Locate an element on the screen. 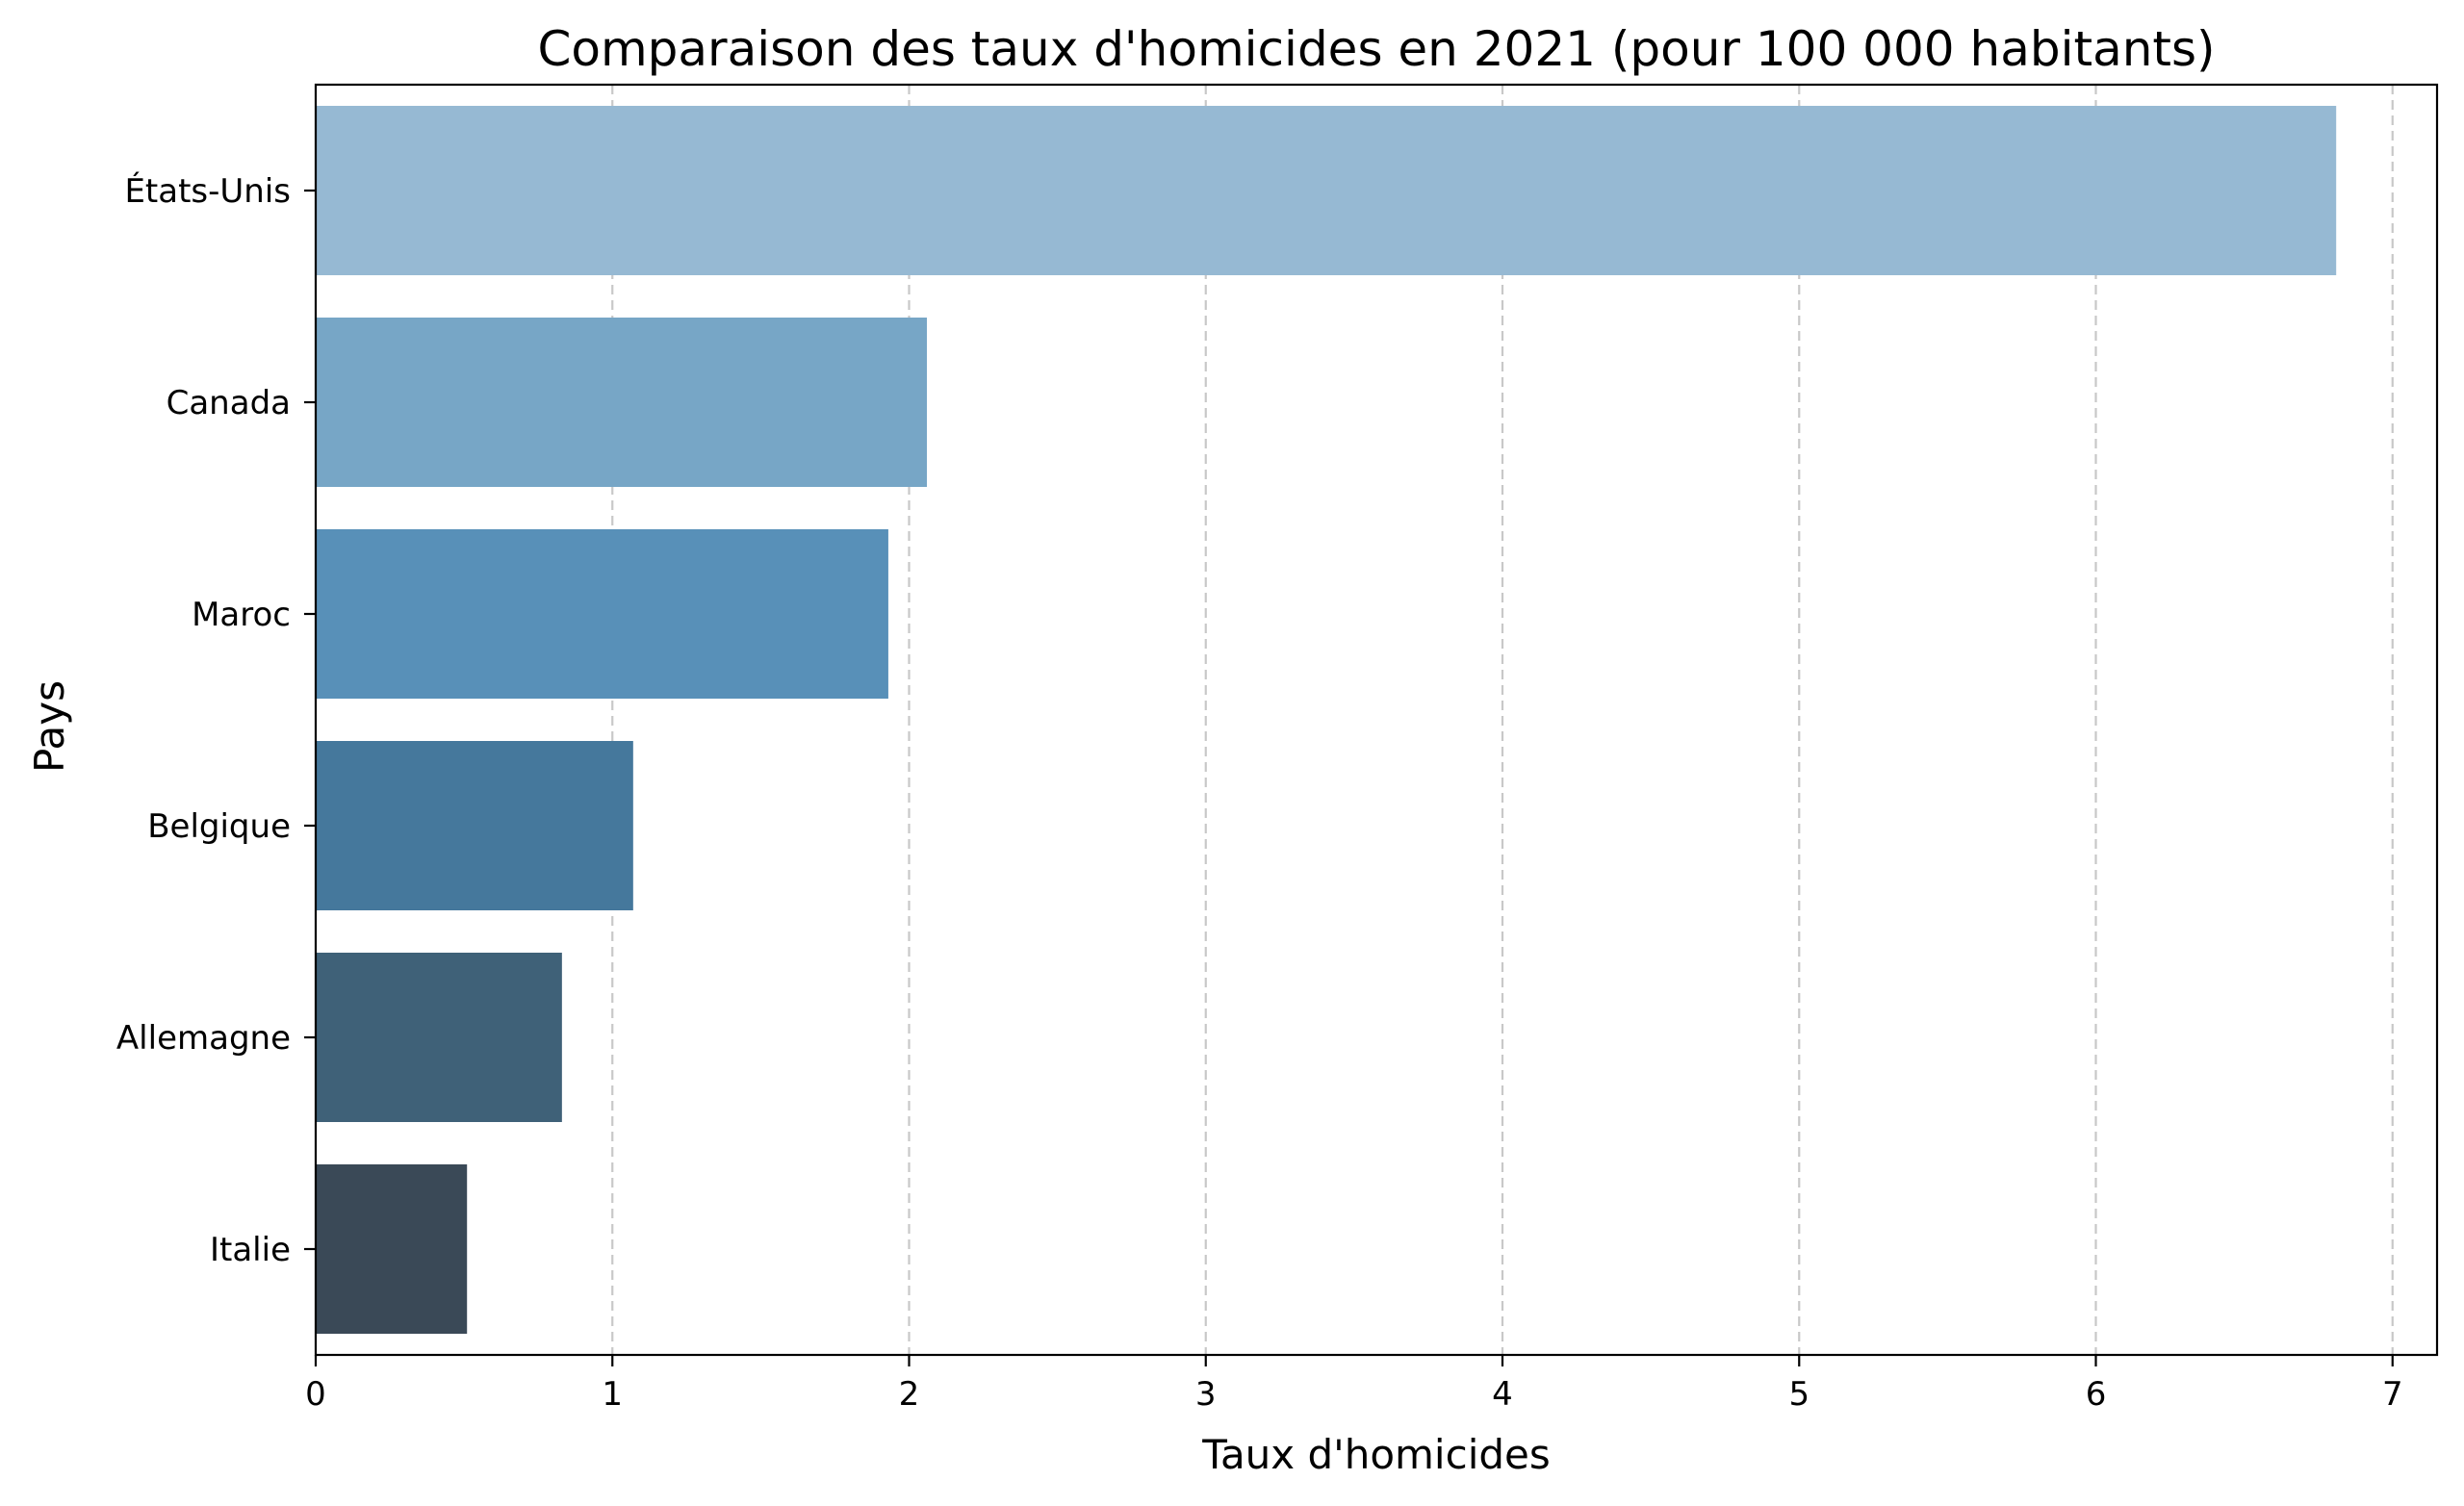 This screenshot has width=2464, height=1506. x-tick-label: 0 is located at coordinates (315, 1394).